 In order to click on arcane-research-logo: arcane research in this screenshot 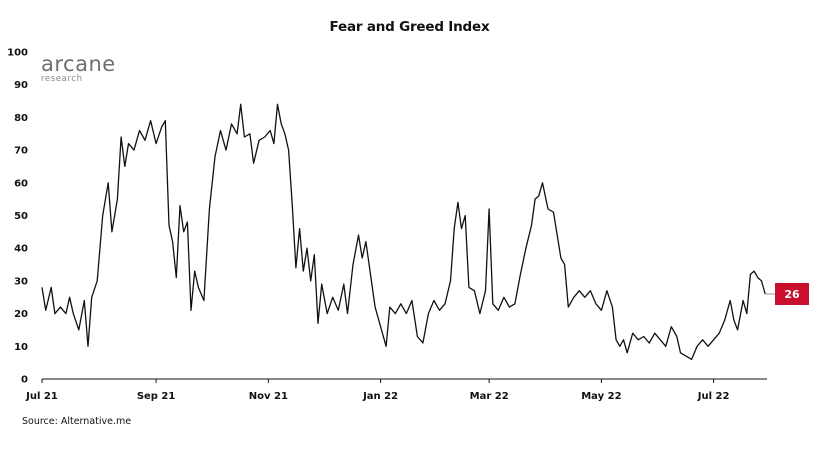, I will do `click(78, 68)`.